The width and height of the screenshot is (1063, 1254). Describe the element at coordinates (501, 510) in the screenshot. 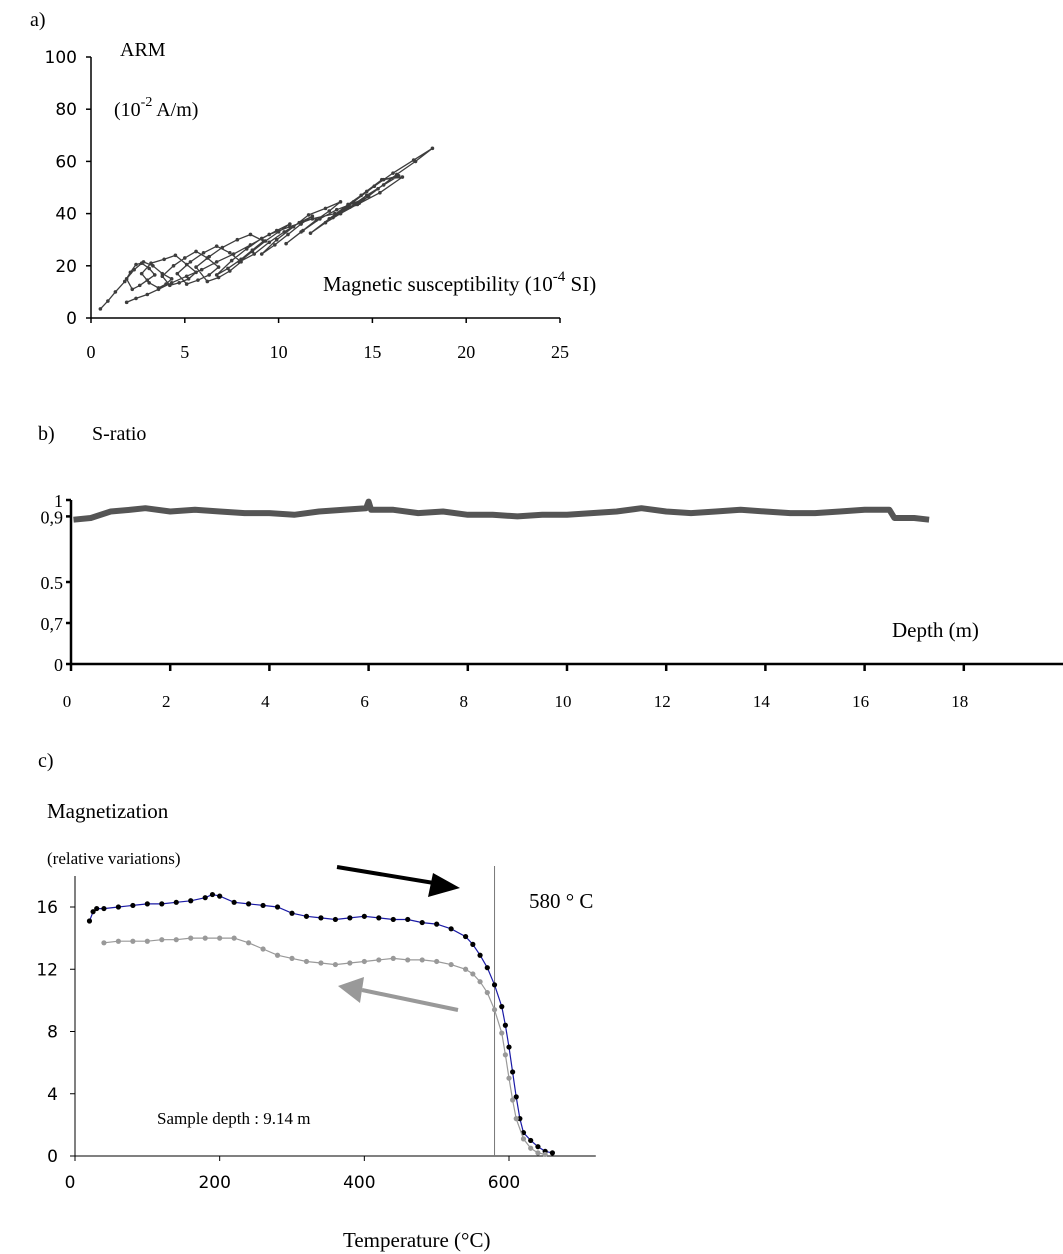

I see `panel-b-series-line` at that location.